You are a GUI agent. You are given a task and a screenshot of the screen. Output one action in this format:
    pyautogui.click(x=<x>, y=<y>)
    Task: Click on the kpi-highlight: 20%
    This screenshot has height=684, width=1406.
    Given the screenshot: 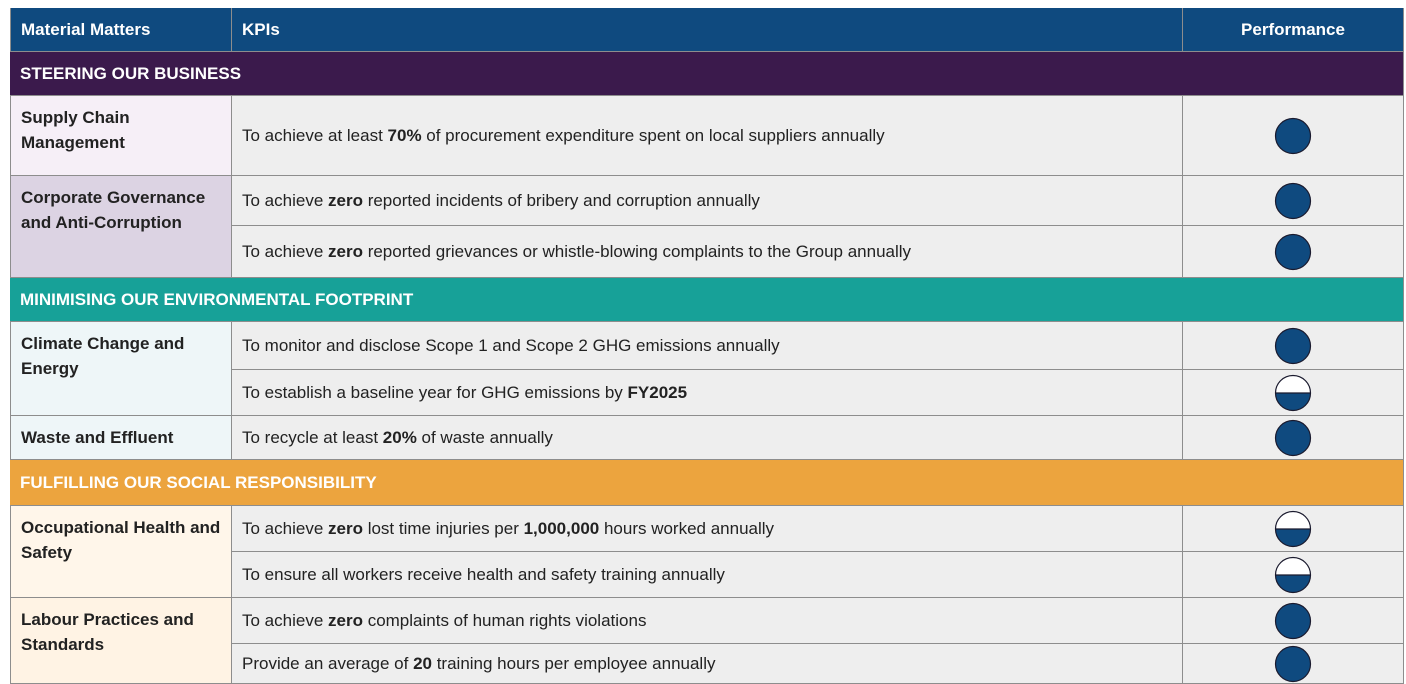 What is the action you would take?
    pyautogui.click(x=399, y=437)
    